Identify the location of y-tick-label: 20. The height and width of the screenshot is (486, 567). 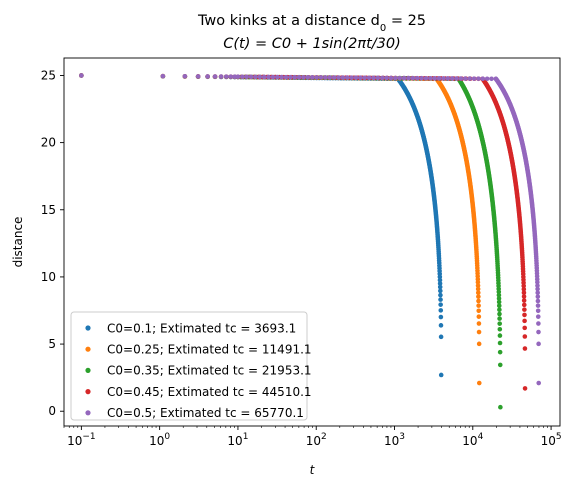
(48, 143).